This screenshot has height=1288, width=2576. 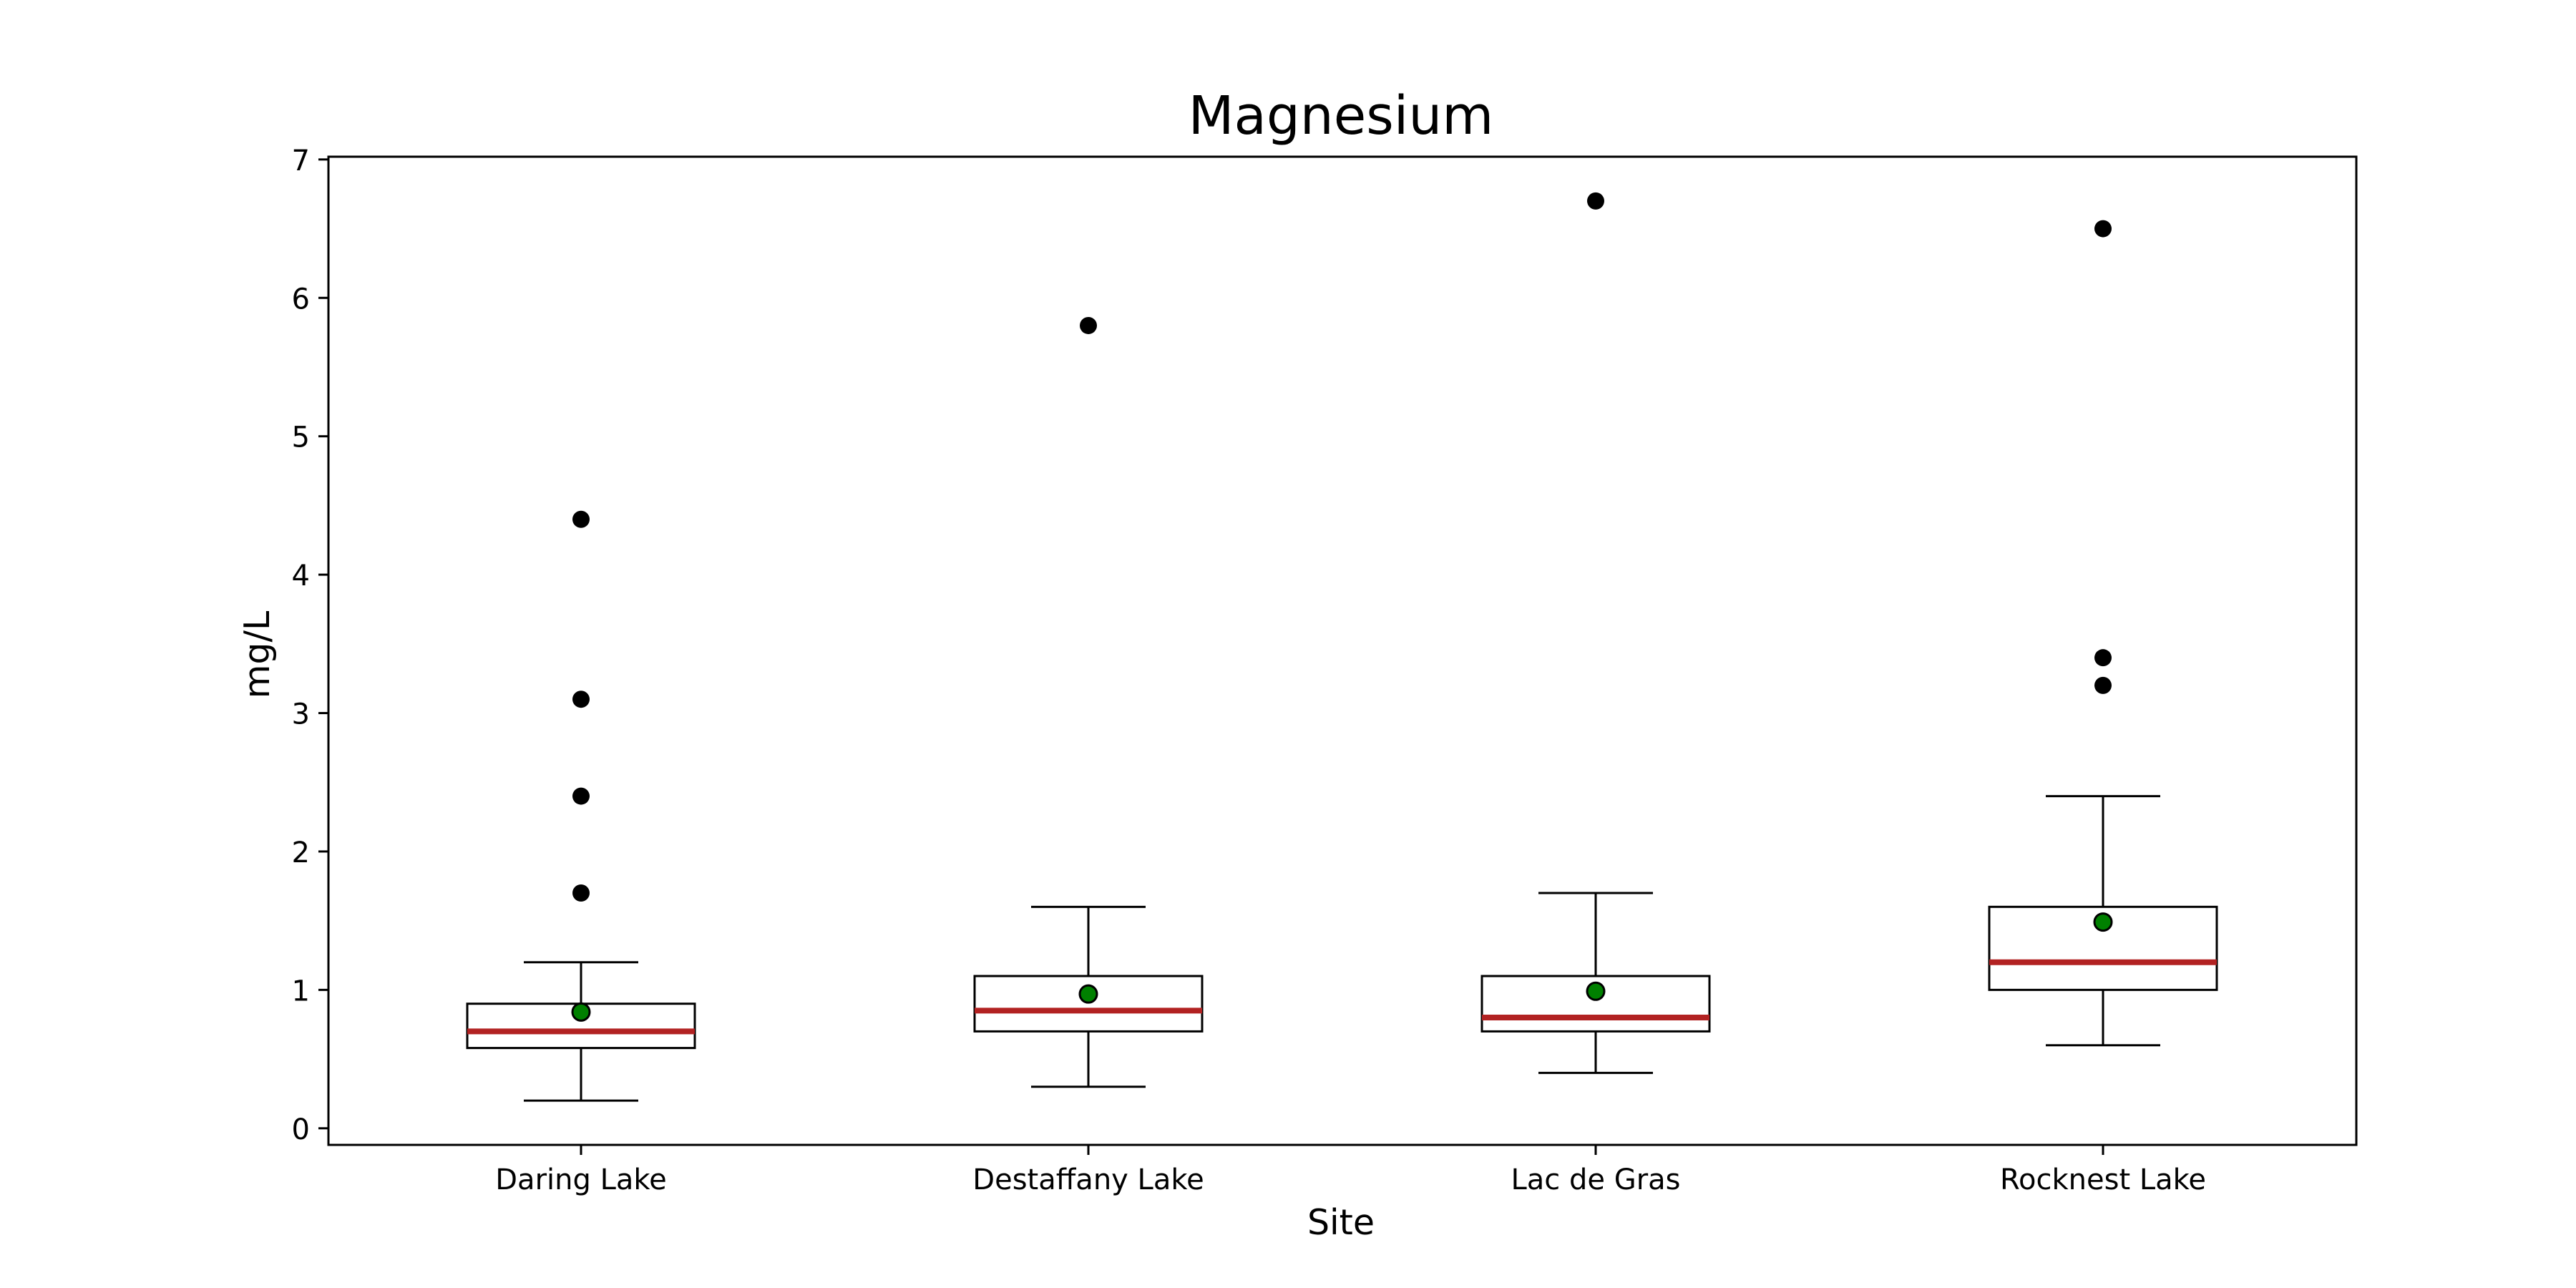 What do you see at coordinates (301, 1129) in the screenshot?
I see `y-tick-label: 0` at bounding box center [301, 1129].